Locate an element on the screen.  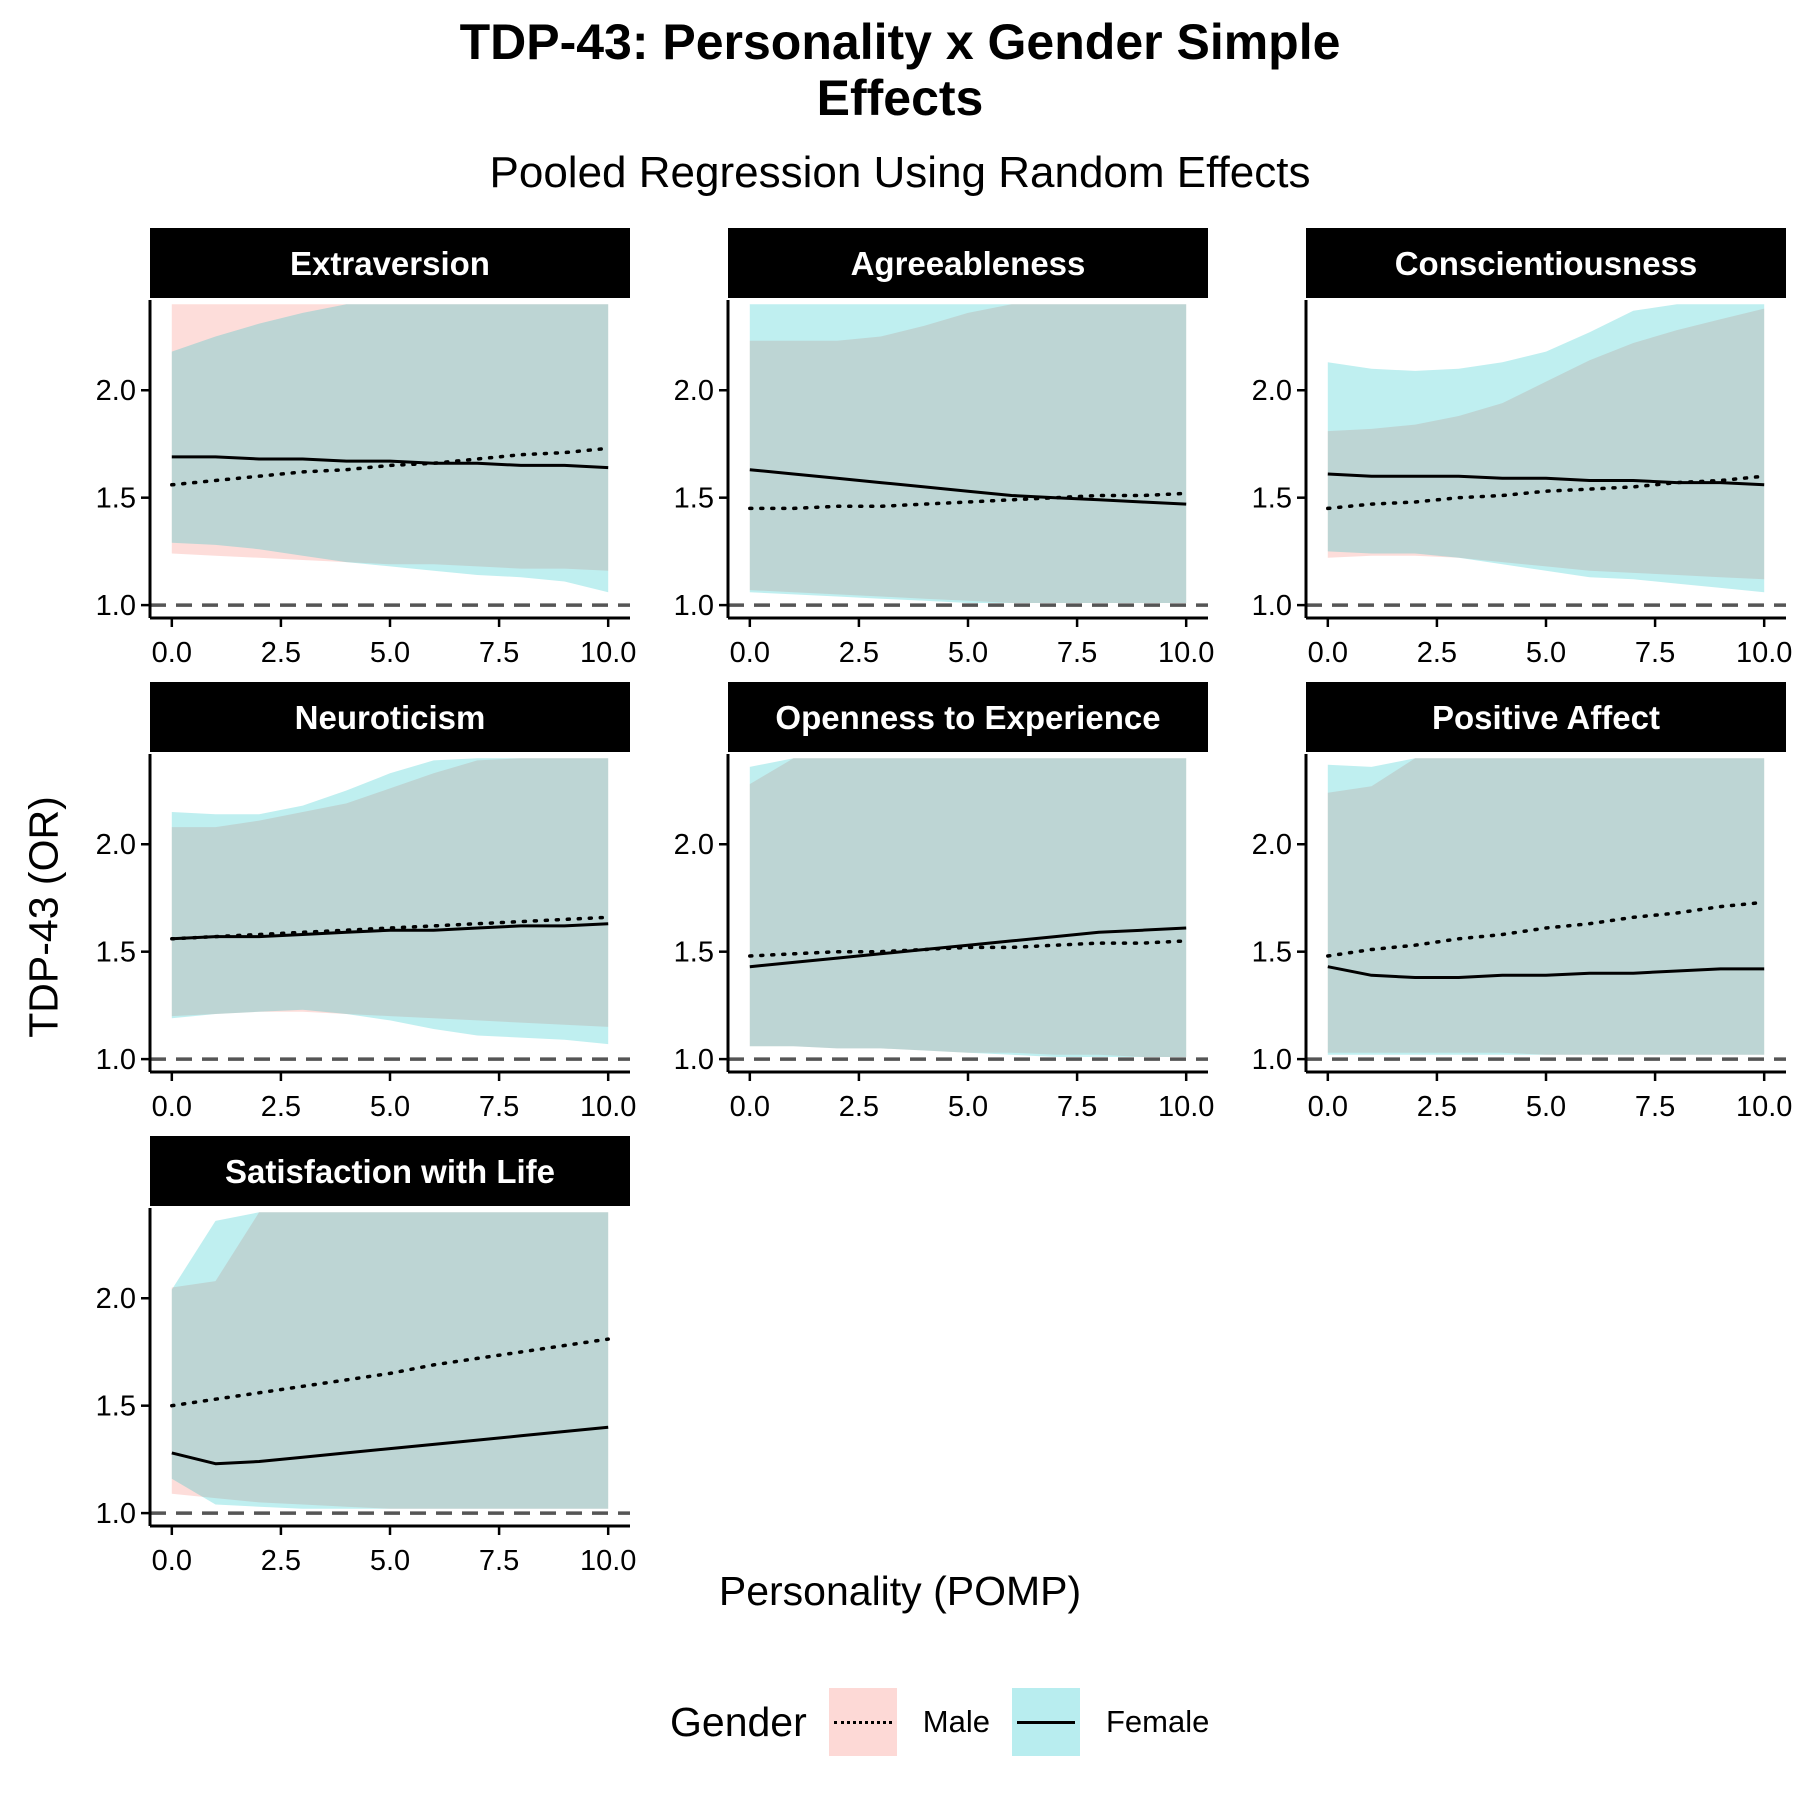
ribbon-male-agreeableness is located at coordinates (968, 453).